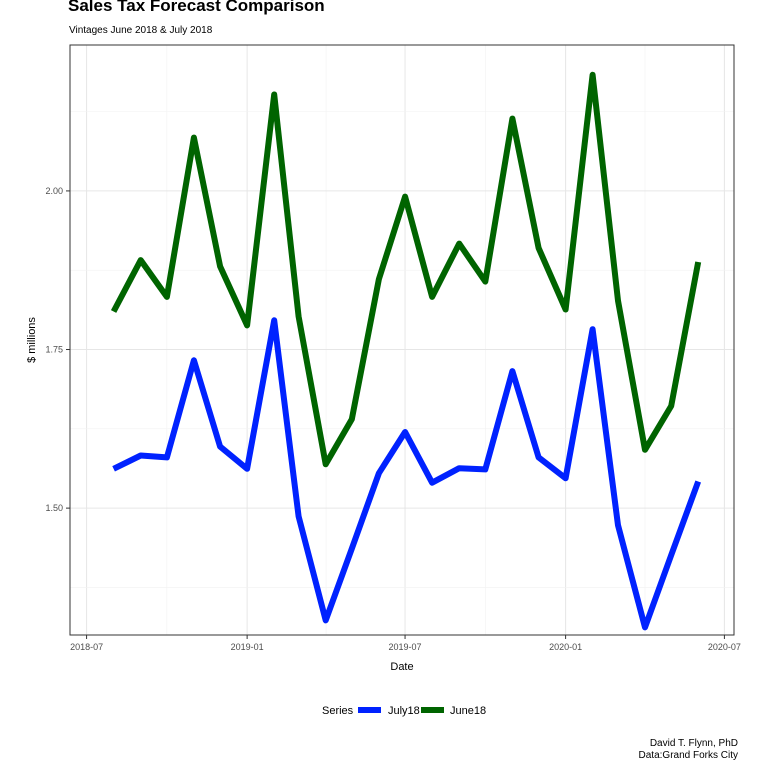 The image size is (762, 762). What do you see at coordinates (86, 647) in the screenshot?
I see `x-tick-label: 2018-07` at bounding box center [86, 647].